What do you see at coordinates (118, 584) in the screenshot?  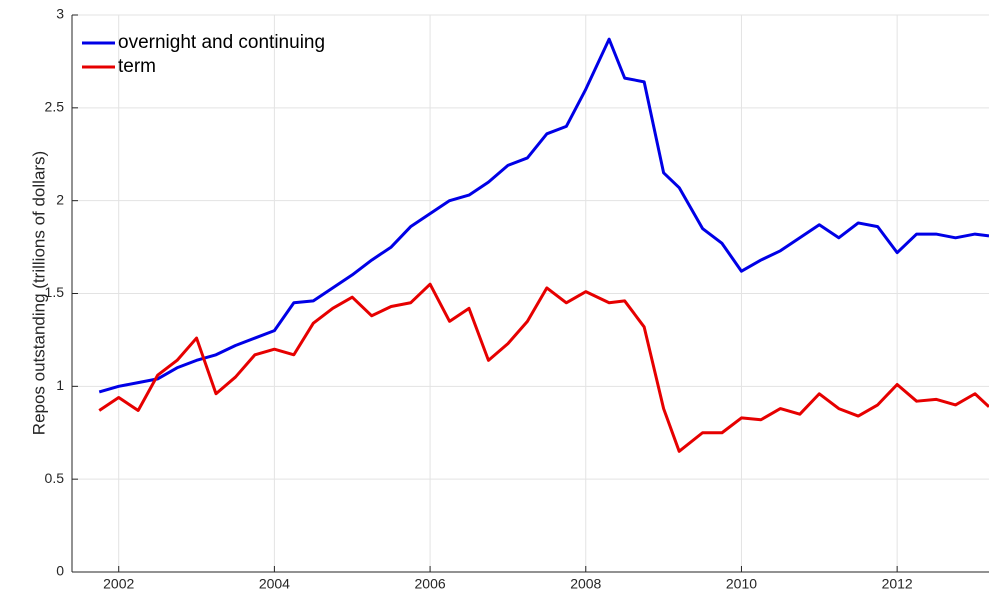 I see `x-tick-label: 2002` at bounding box center [118, 584].